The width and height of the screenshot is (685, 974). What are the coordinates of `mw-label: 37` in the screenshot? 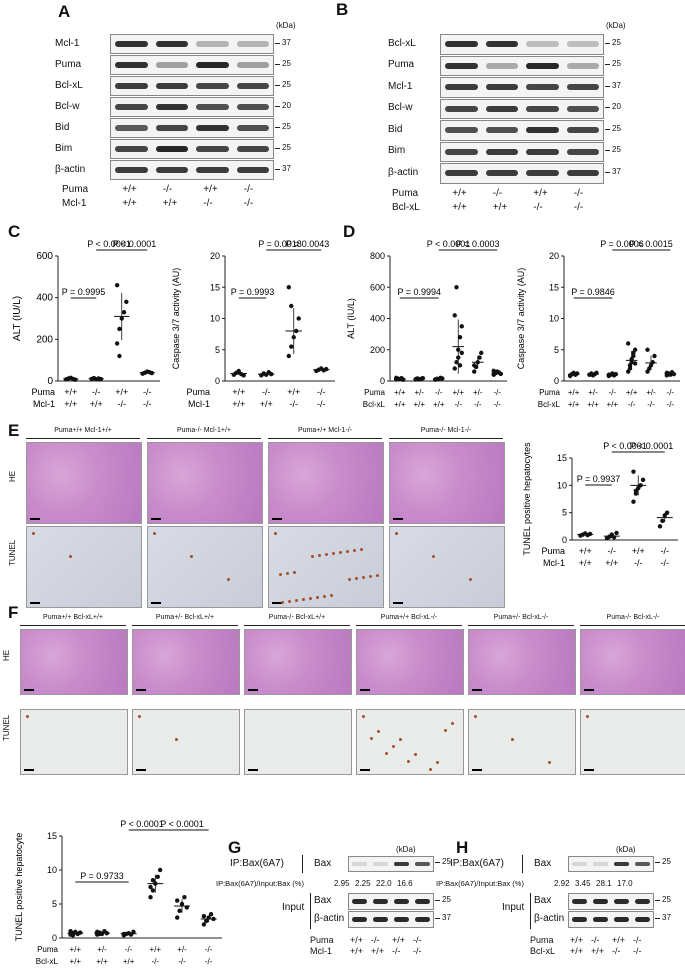 It's located at (616, 85).